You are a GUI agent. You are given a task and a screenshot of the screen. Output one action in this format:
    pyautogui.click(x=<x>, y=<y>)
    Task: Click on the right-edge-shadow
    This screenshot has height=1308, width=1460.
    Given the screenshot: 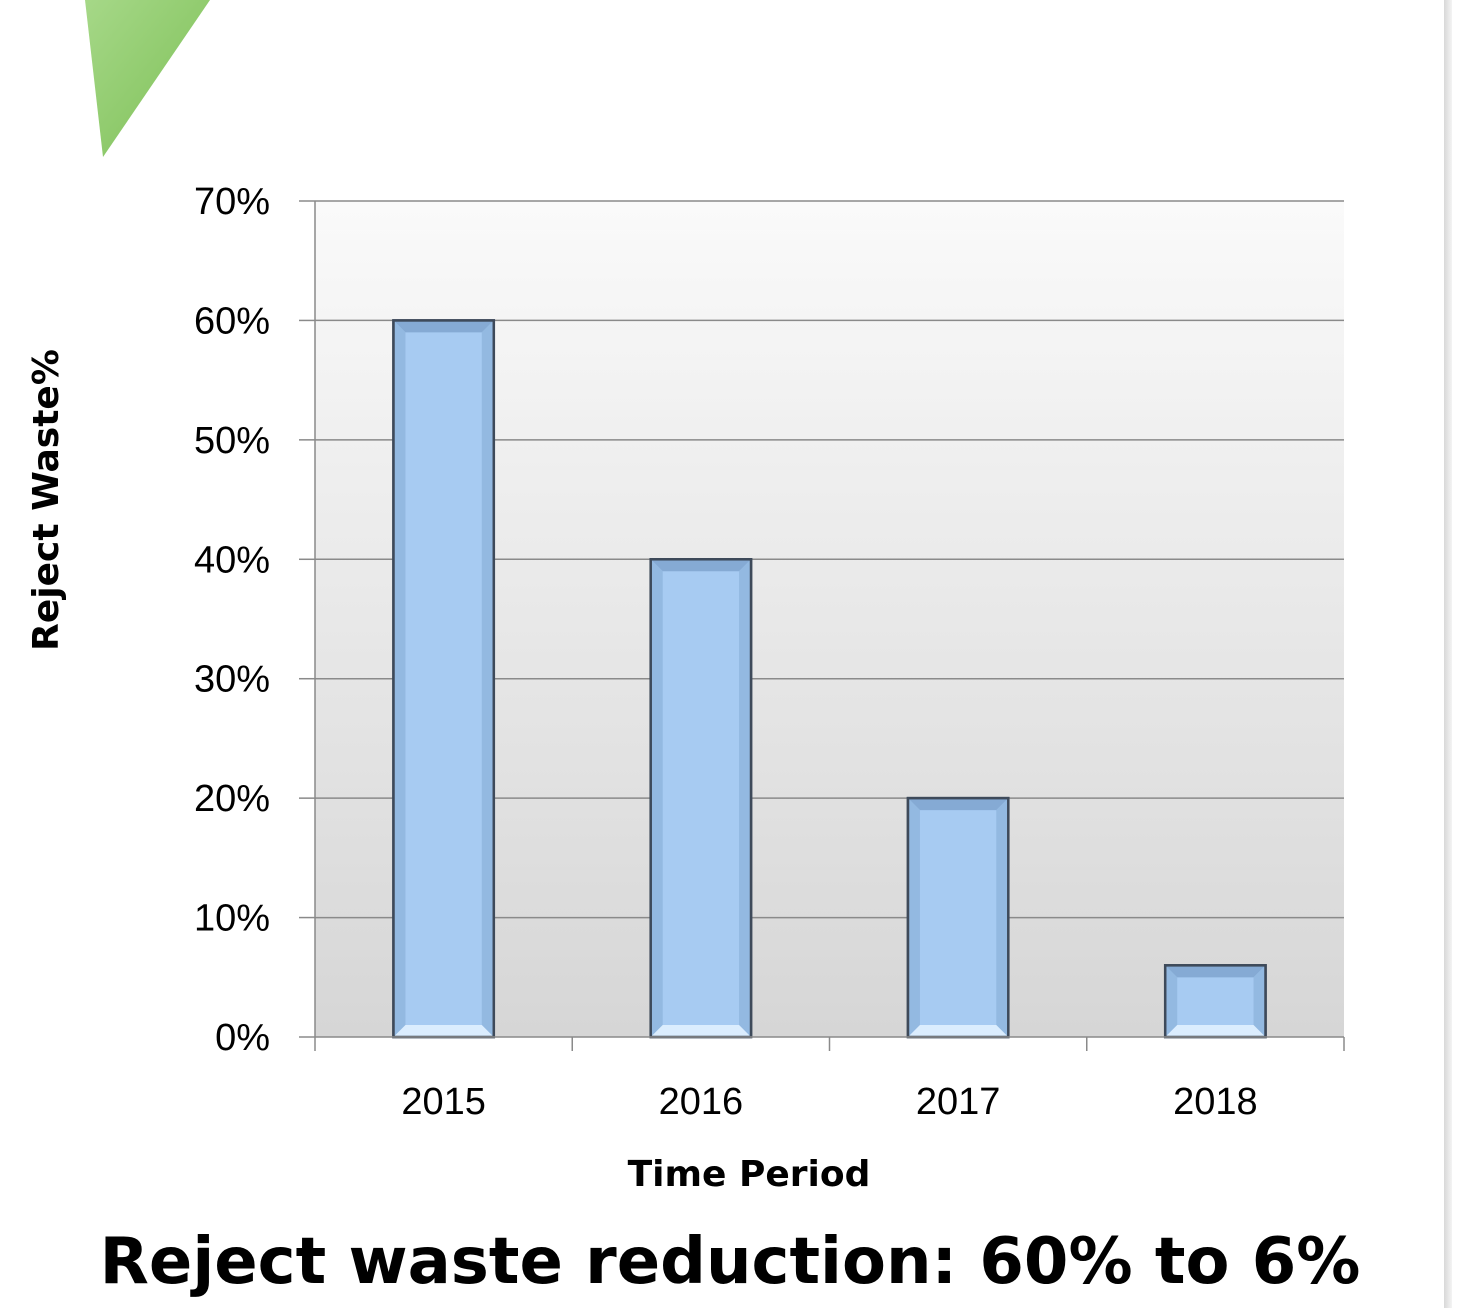 What is the action you would take?
    pyautogui.click(x=1448, y=654)
    